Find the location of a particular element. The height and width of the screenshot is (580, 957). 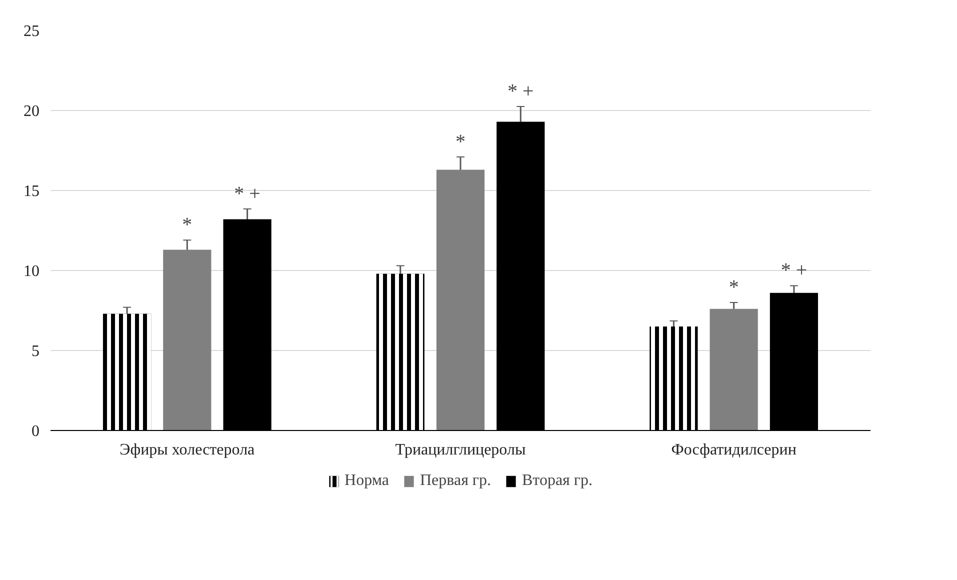

y-tick-label: 0 is located at coordinates (36, 431).